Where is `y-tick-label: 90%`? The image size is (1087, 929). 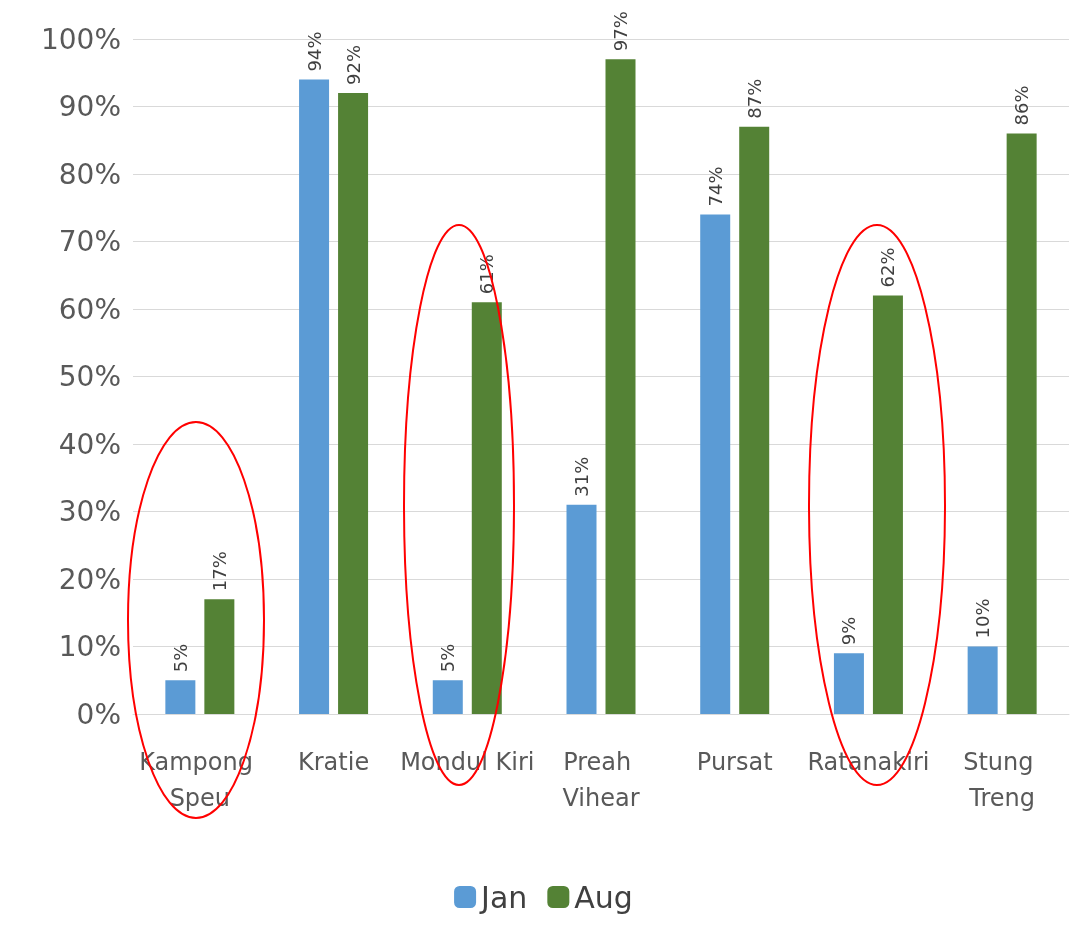
y-tick-label: 90% is located at coordinates (89, 106).